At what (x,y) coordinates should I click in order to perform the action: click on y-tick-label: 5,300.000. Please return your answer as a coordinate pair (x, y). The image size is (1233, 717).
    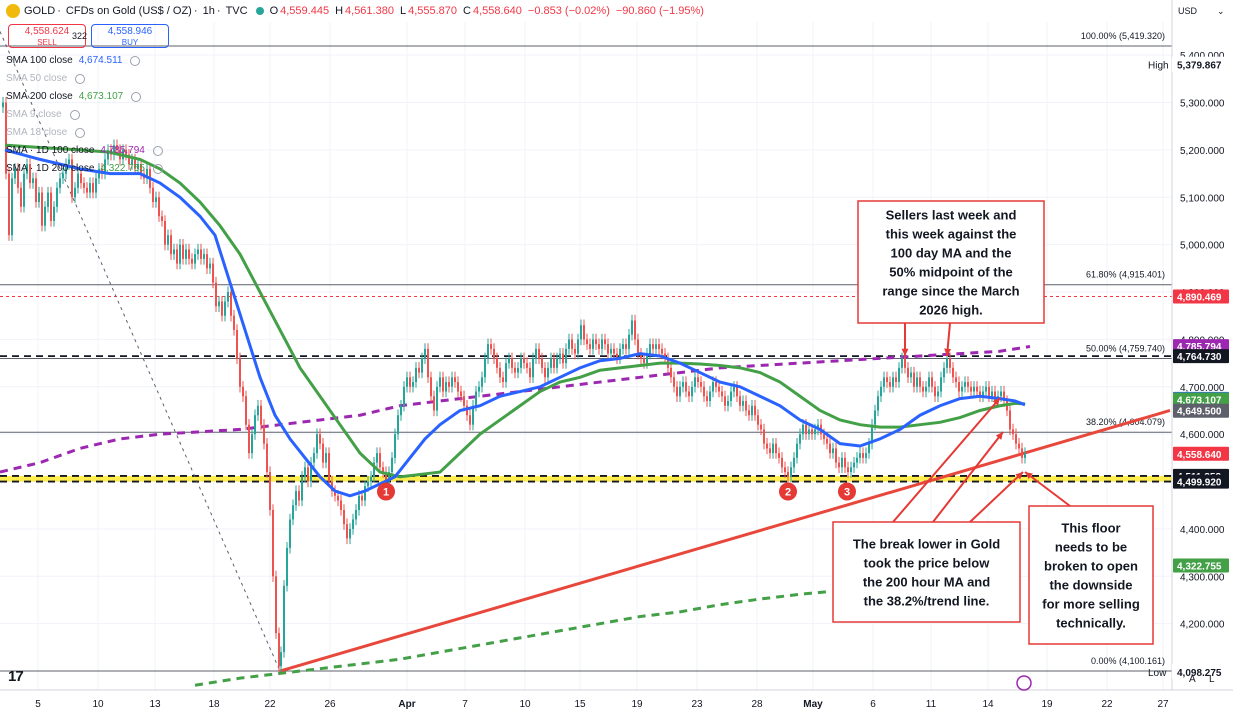
    Looking at the image, I should click on (1202, 104).